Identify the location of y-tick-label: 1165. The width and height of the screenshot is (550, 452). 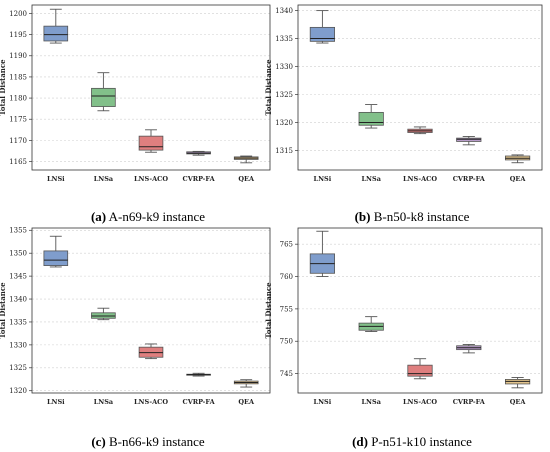
(18, 162).